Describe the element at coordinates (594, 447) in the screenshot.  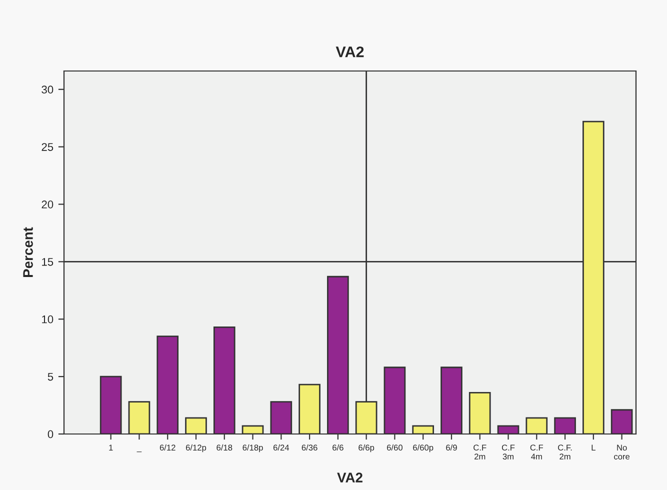
I see `x-tick-label: L` at that location.